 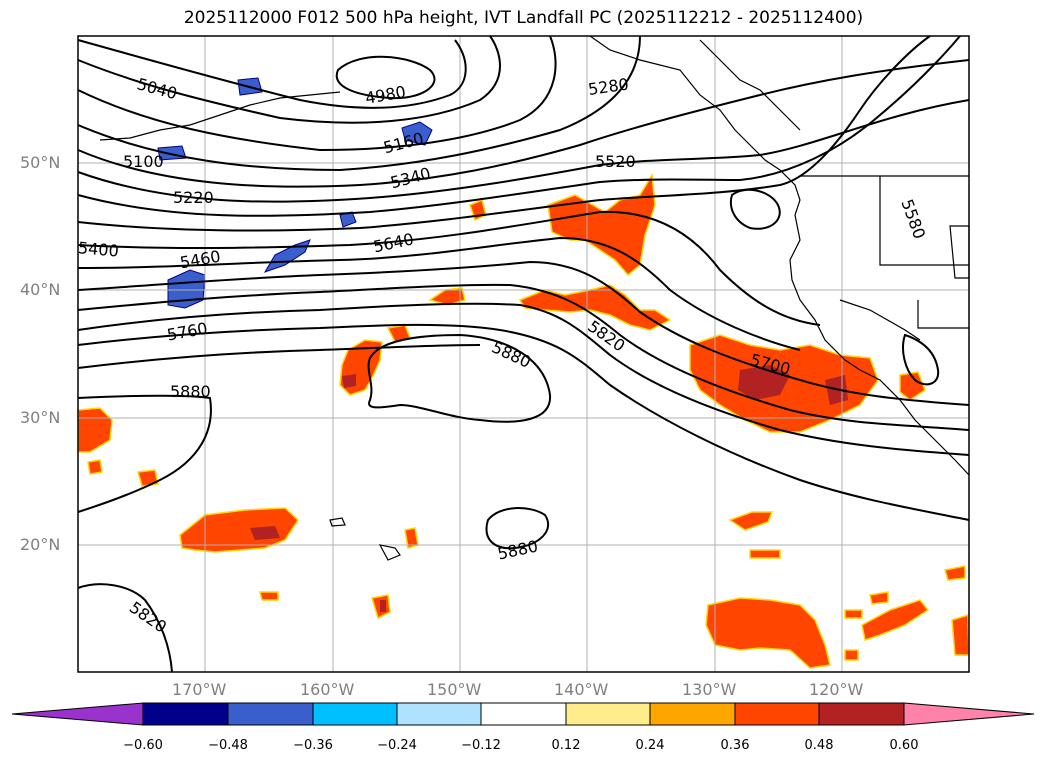 What do you see at coordinates (581, 689) in the screenshot?
I see `lon-label: 140°W` at bounding box center [581, 689].